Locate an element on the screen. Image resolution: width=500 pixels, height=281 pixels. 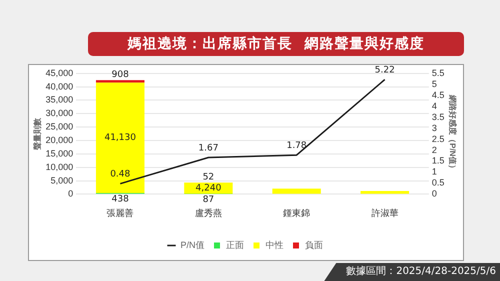
y2-tick-label: 1.5 is located at coordinates (438, 161).